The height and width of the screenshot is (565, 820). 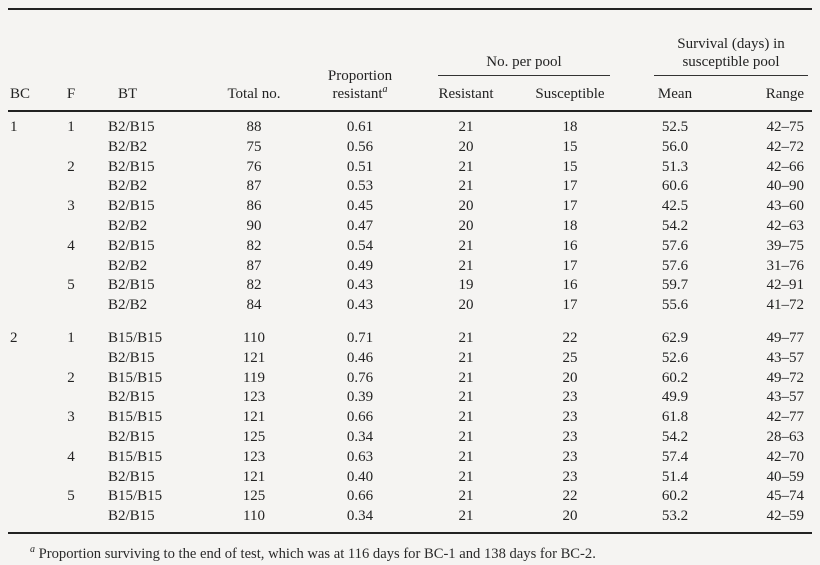 What do you see at coordinates (410, 398) in the screenshot?
I see `table-row: B2/B15 123 0.39 21 23 49.9 43–57` at bounding box center [410, 398].